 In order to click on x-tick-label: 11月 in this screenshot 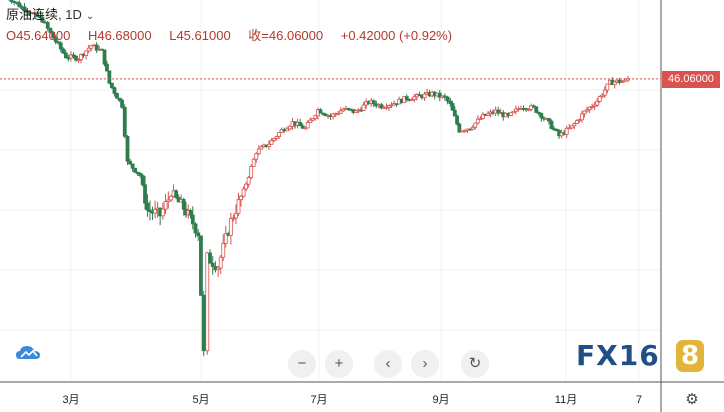, I will do `click(566, 400)`.